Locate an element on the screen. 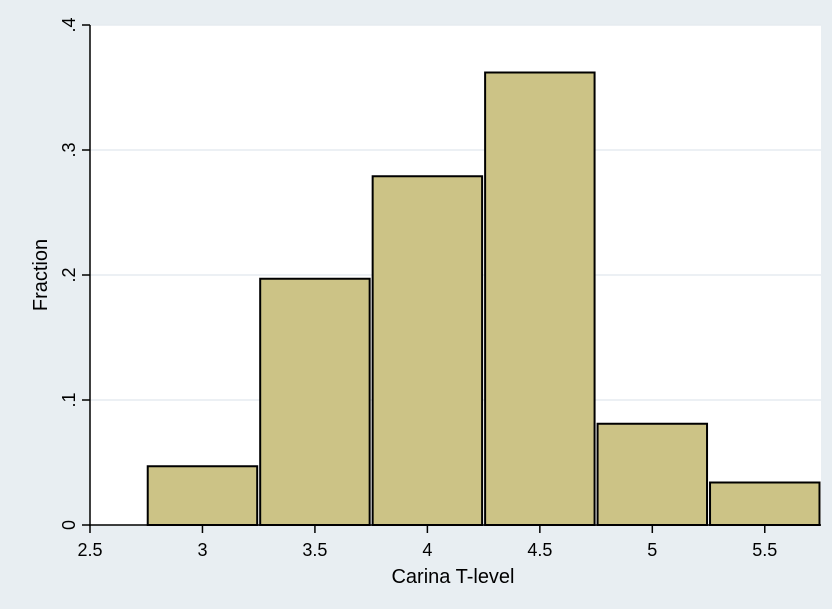 The height and width of the screenshot is (609, 832). y-tick-label: .1 is located at coordinates (69, 399).